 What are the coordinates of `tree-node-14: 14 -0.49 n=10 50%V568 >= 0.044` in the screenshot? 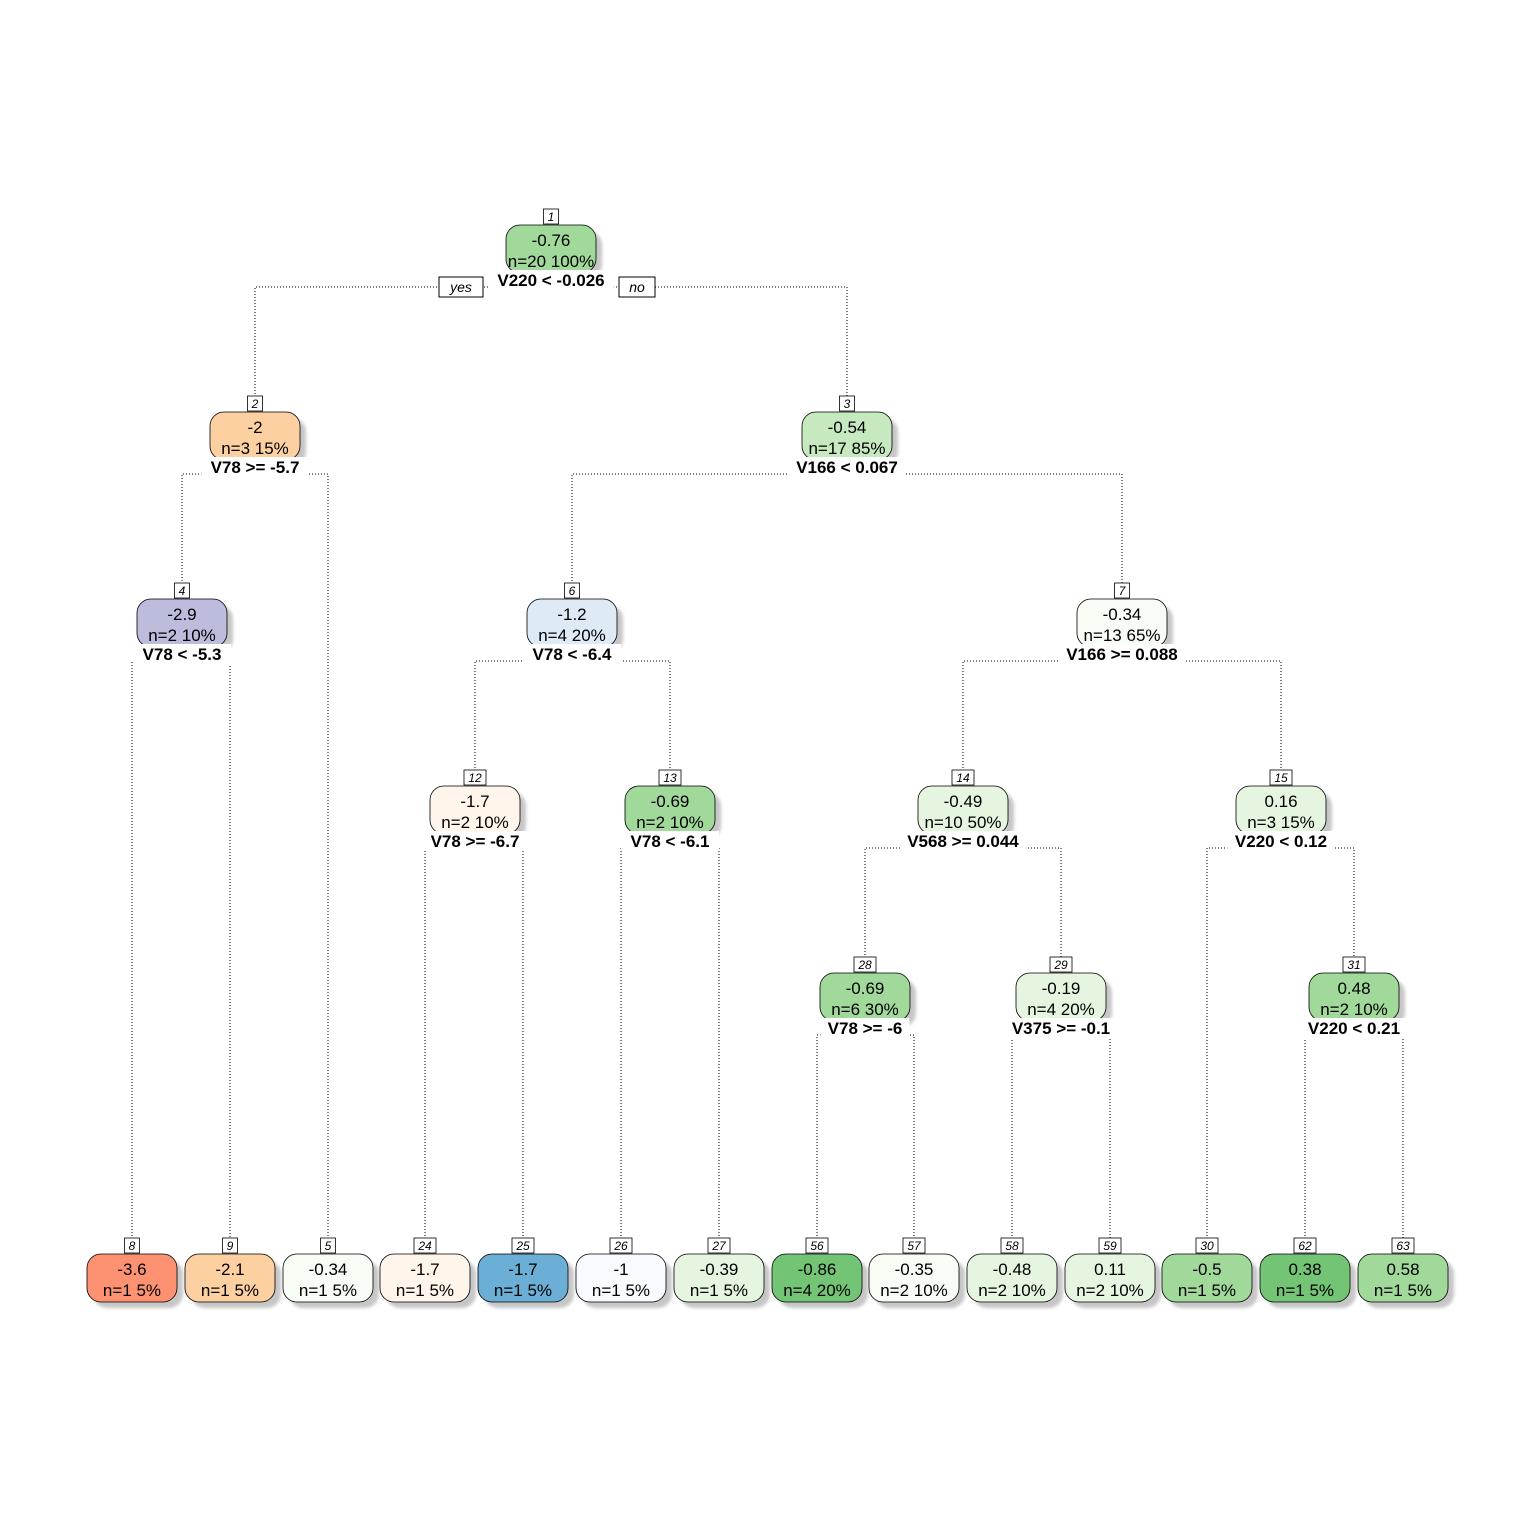 It's located at (963, 810).